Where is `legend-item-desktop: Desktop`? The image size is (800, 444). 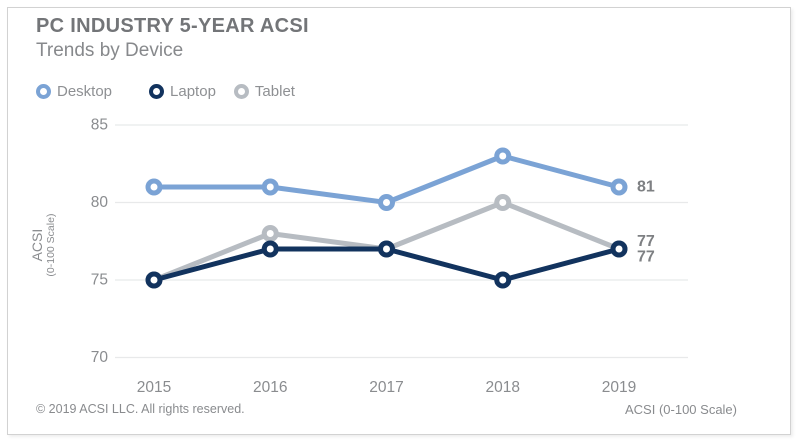 legend-item-desktop: Desktop is located at coordinates (74, 91).